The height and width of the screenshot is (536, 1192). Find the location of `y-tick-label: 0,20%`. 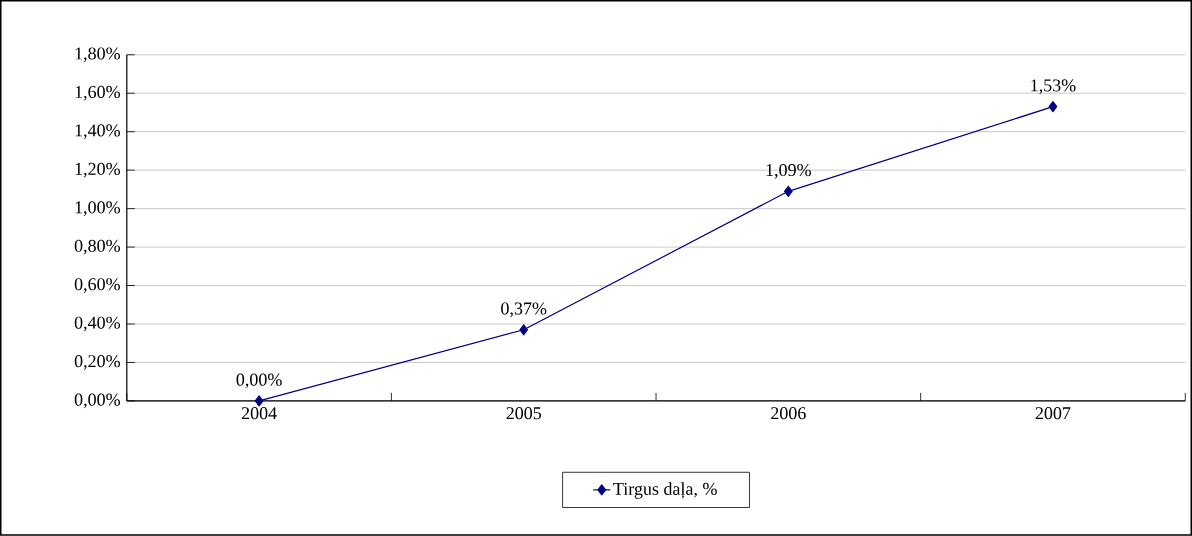

y-tick-label: 0,20% is located at coordinates (97, 362).